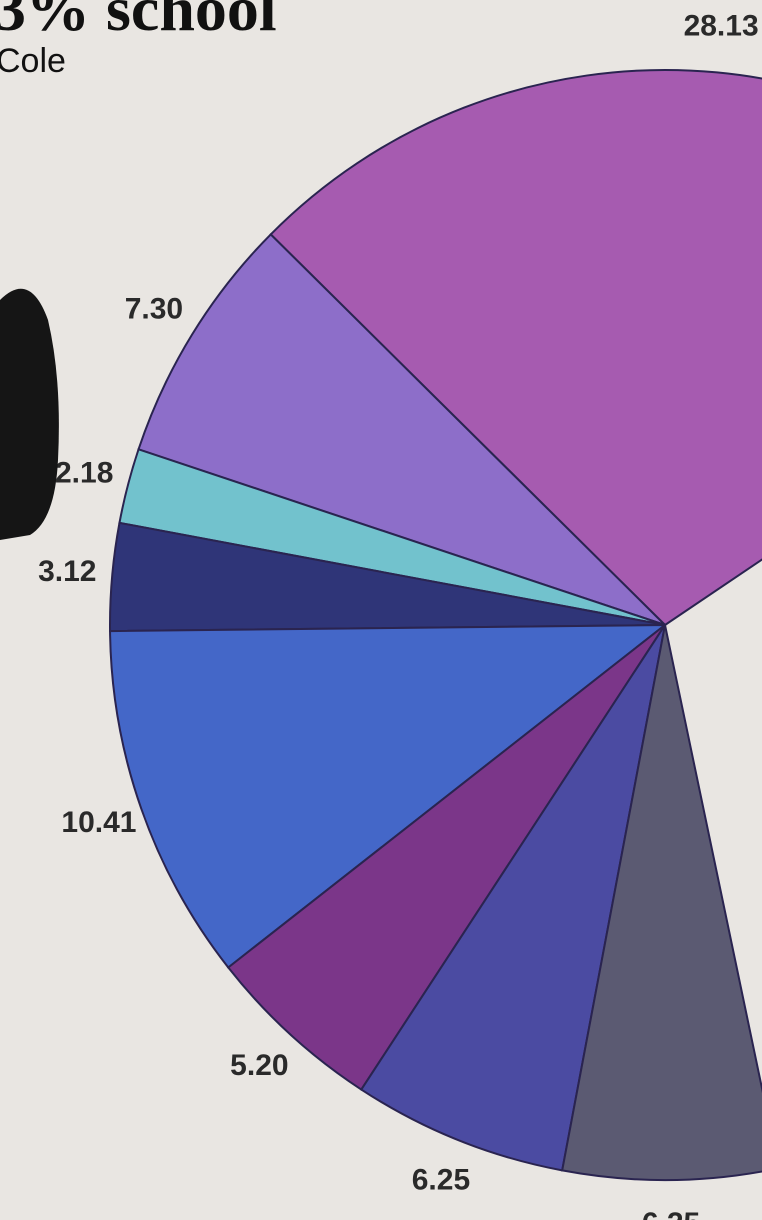  What do you see at coordinates (154, 309) in the screenshot?
I see `data-label: 7.30` at bounding box center [154, 309].